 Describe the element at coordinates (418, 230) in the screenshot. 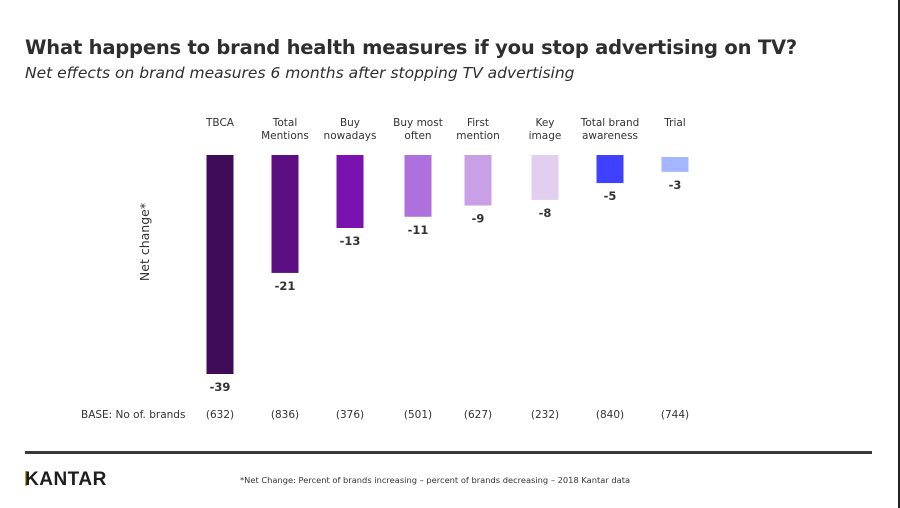

I see `value-label: -11` at that location.